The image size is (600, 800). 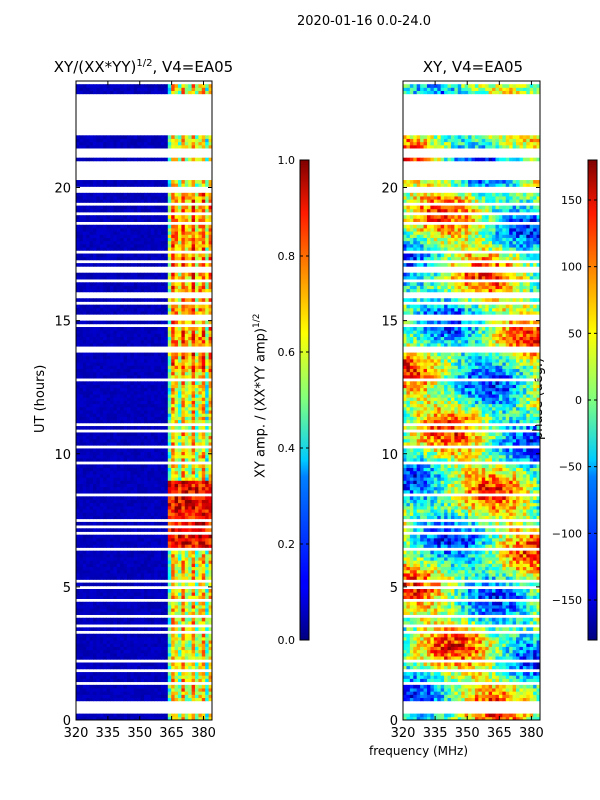 I want to click on colorbar-phase, so click(x=592, y=400).